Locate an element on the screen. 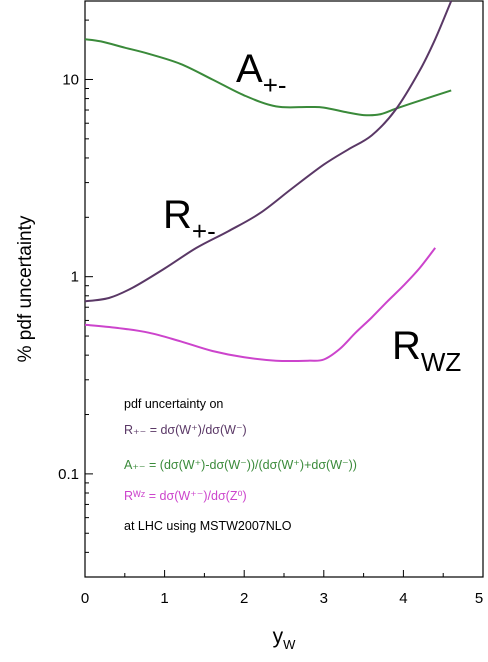  y-axis-label: % pdf uncertainty is located at coordinates (25, 288).